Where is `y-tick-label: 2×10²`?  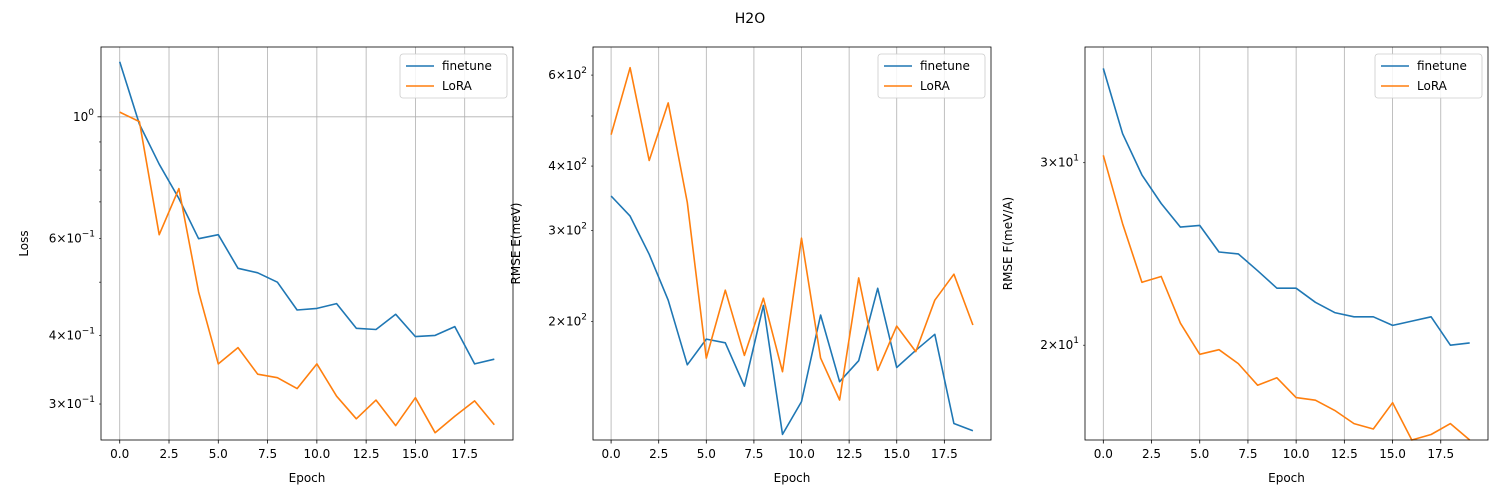
y-tick-label: 2×10² is located at coordinates (567, 321).